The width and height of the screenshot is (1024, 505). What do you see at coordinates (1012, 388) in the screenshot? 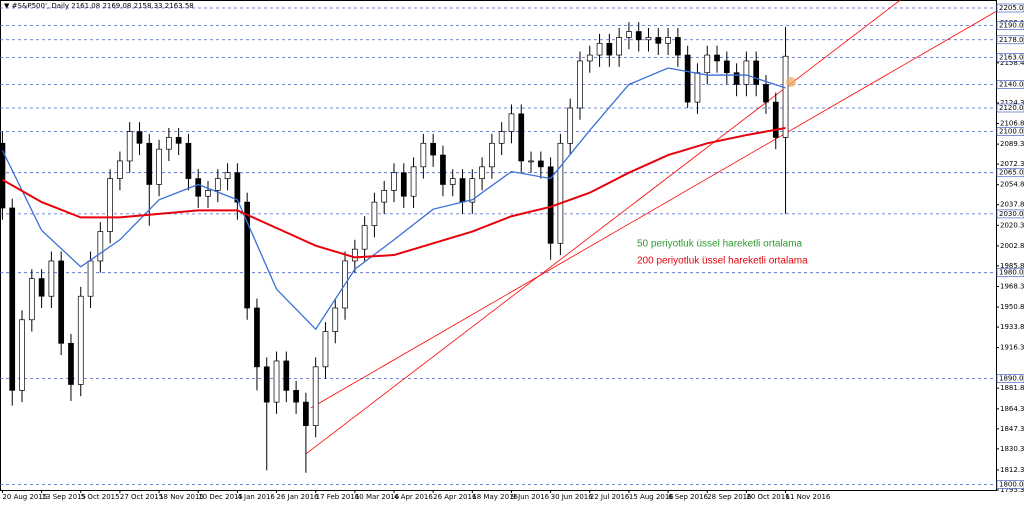
I see `y-tick-label: 1881.80` at bounding box center [1012, 388].